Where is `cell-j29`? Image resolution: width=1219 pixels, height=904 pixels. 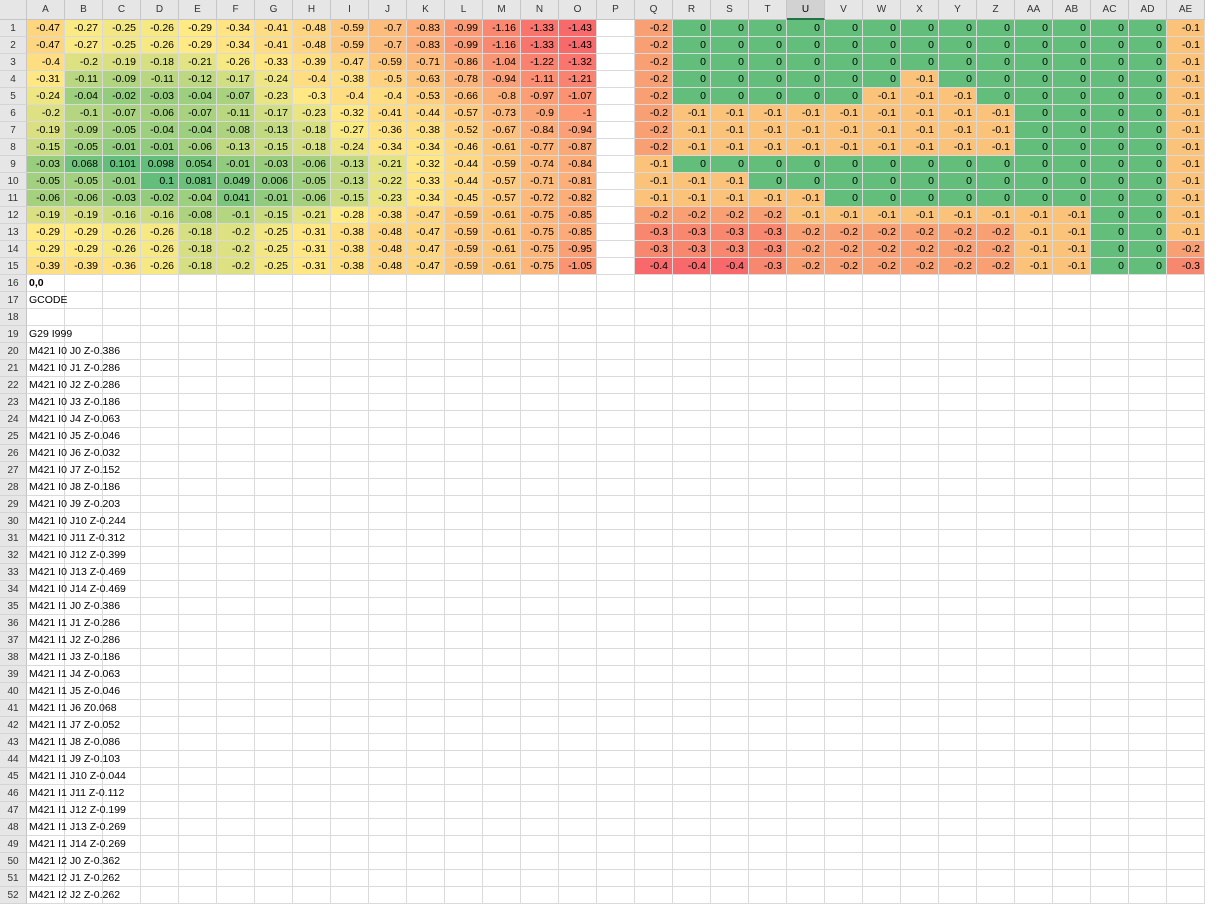
cell-j29 is located at coordinates (388, 504).